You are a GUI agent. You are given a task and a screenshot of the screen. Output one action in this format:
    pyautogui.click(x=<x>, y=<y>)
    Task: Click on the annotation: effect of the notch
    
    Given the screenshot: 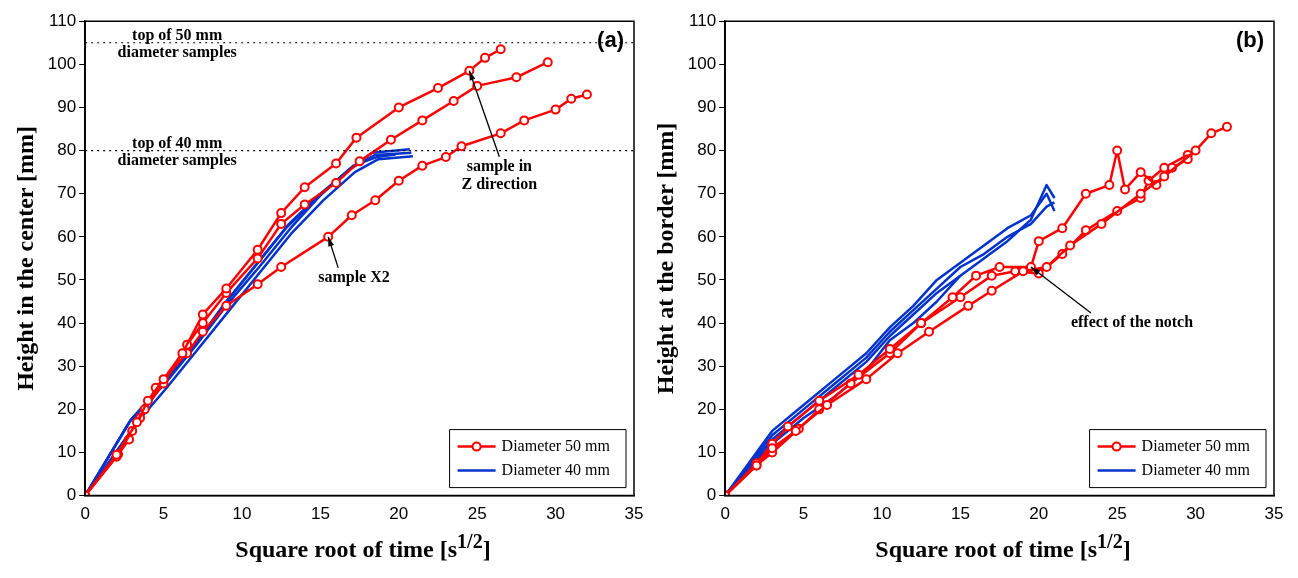 What is the action you would take?
    pyautogui.click(x=1132, y=322)
    